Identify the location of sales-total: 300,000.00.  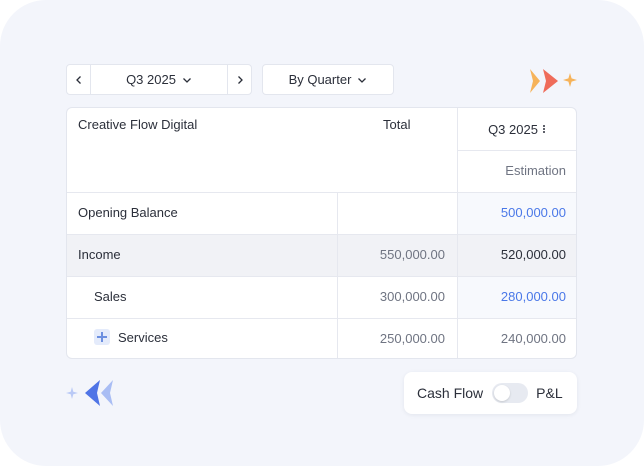
(412, 296).